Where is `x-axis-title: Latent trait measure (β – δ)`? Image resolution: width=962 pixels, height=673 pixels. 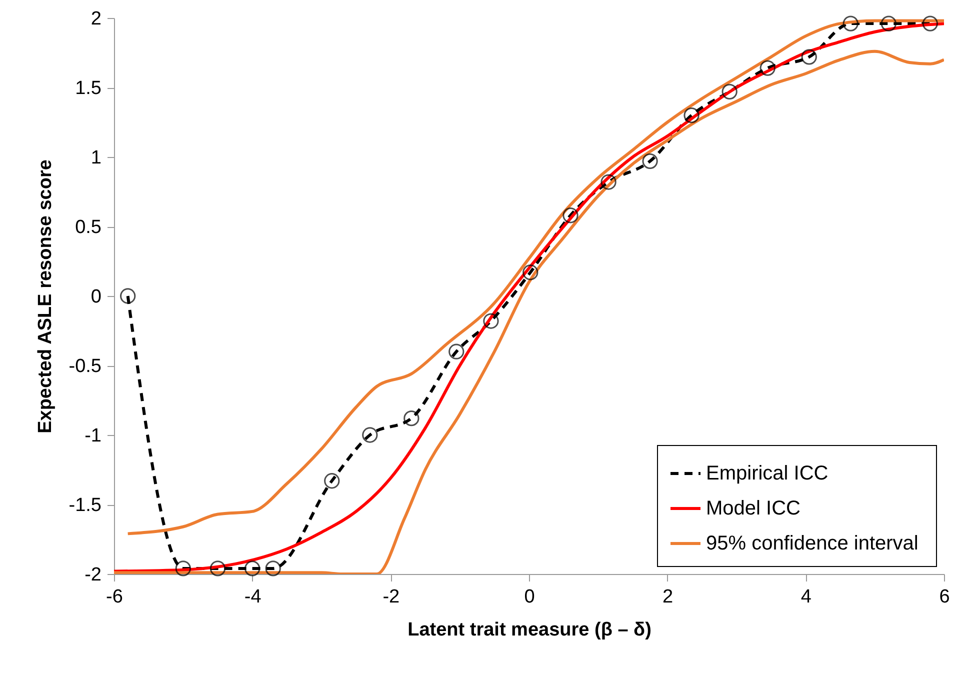 x-axis-title: Latent trait measure (β – δ) is located at coordinates (530, 630).